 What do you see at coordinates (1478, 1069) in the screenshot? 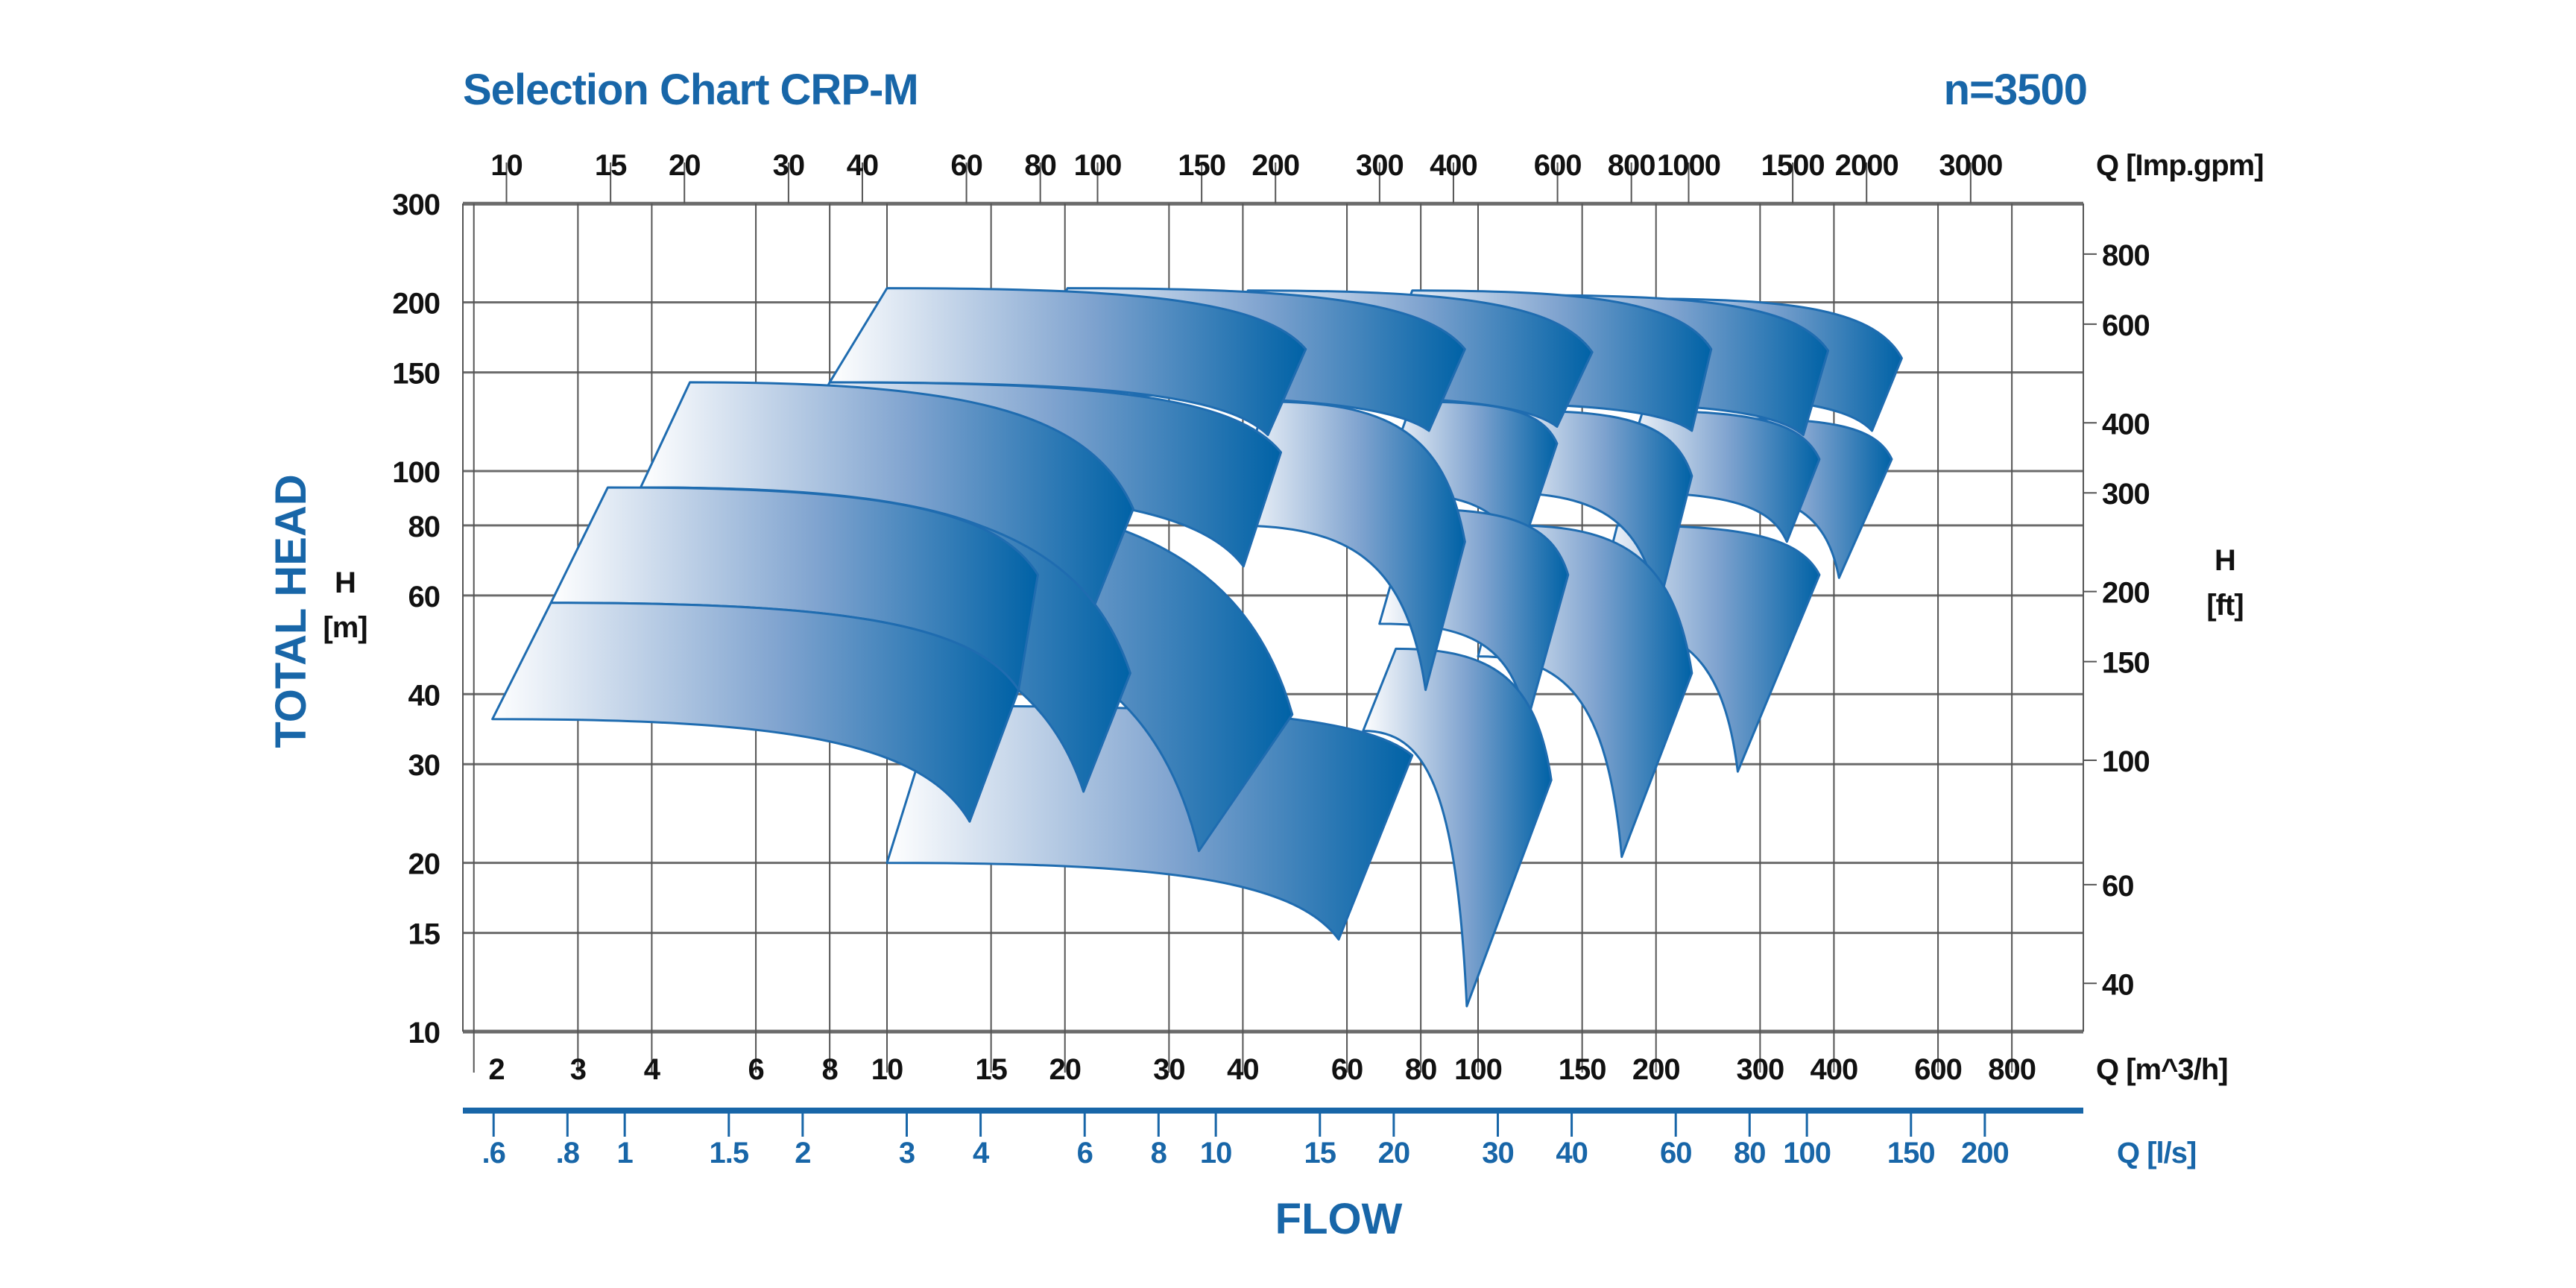
I see `x-tick-label-m3h: 100` at bounding box center [1478, 1069].